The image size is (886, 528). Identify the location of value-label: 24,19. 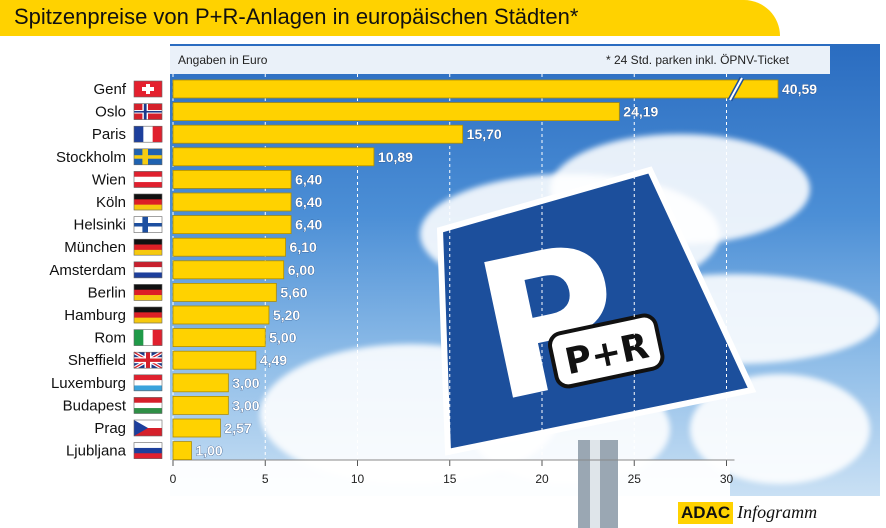
(640, 112).